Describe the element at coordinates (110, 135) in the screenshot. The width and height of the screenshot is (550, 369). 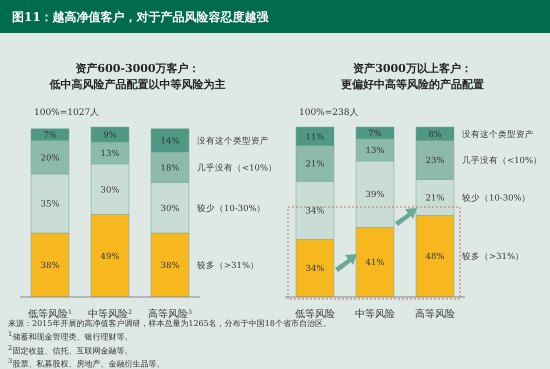
I see `data-label: 9%` at that location.